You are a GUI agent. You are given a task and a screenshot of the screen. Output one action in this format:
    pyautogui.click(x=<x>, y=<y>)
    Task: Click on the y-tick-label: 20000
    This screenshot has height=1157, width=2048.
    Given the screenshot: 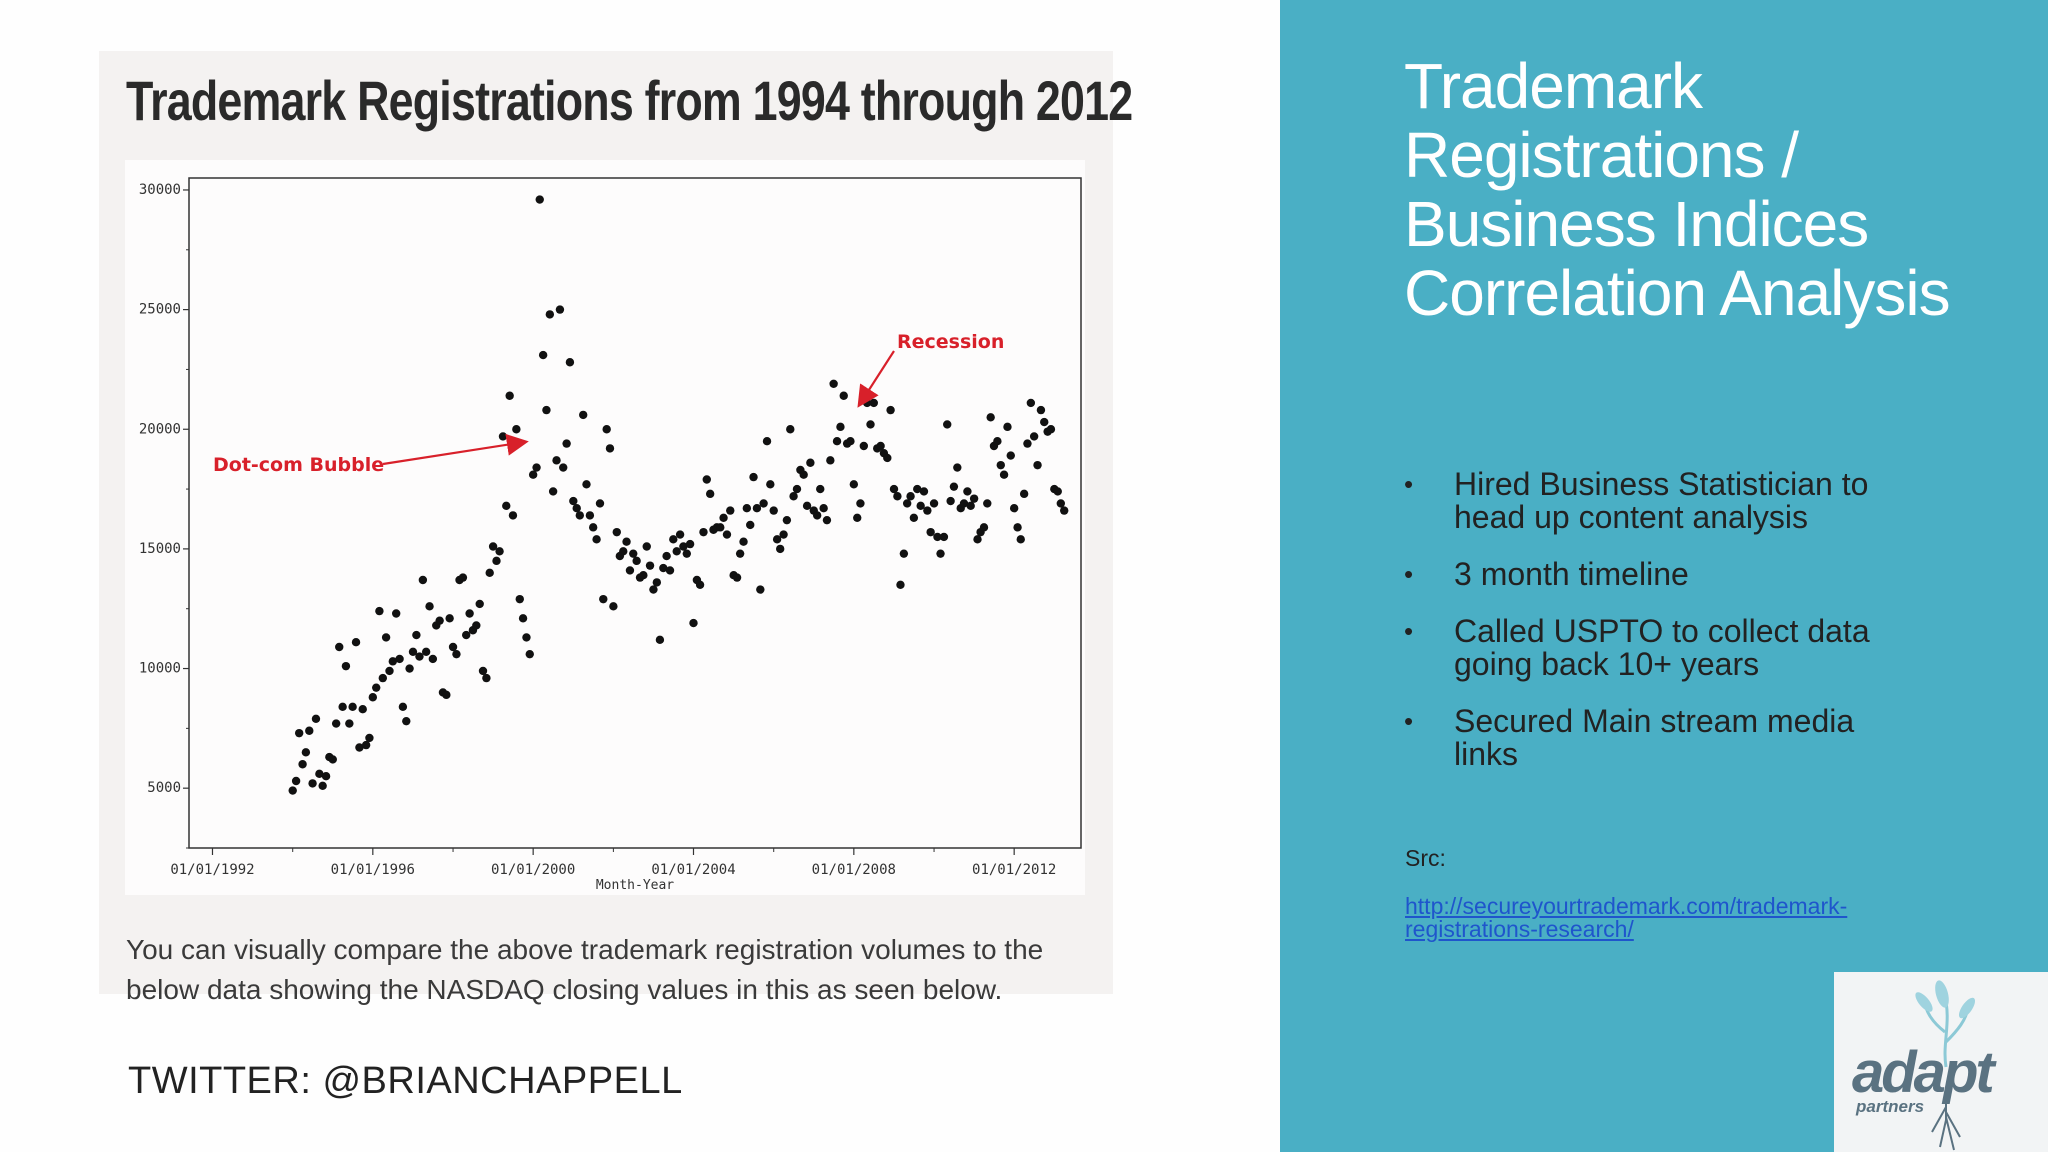 What is the action you would take?
    pyautogui.click(x=160, y=429)
    